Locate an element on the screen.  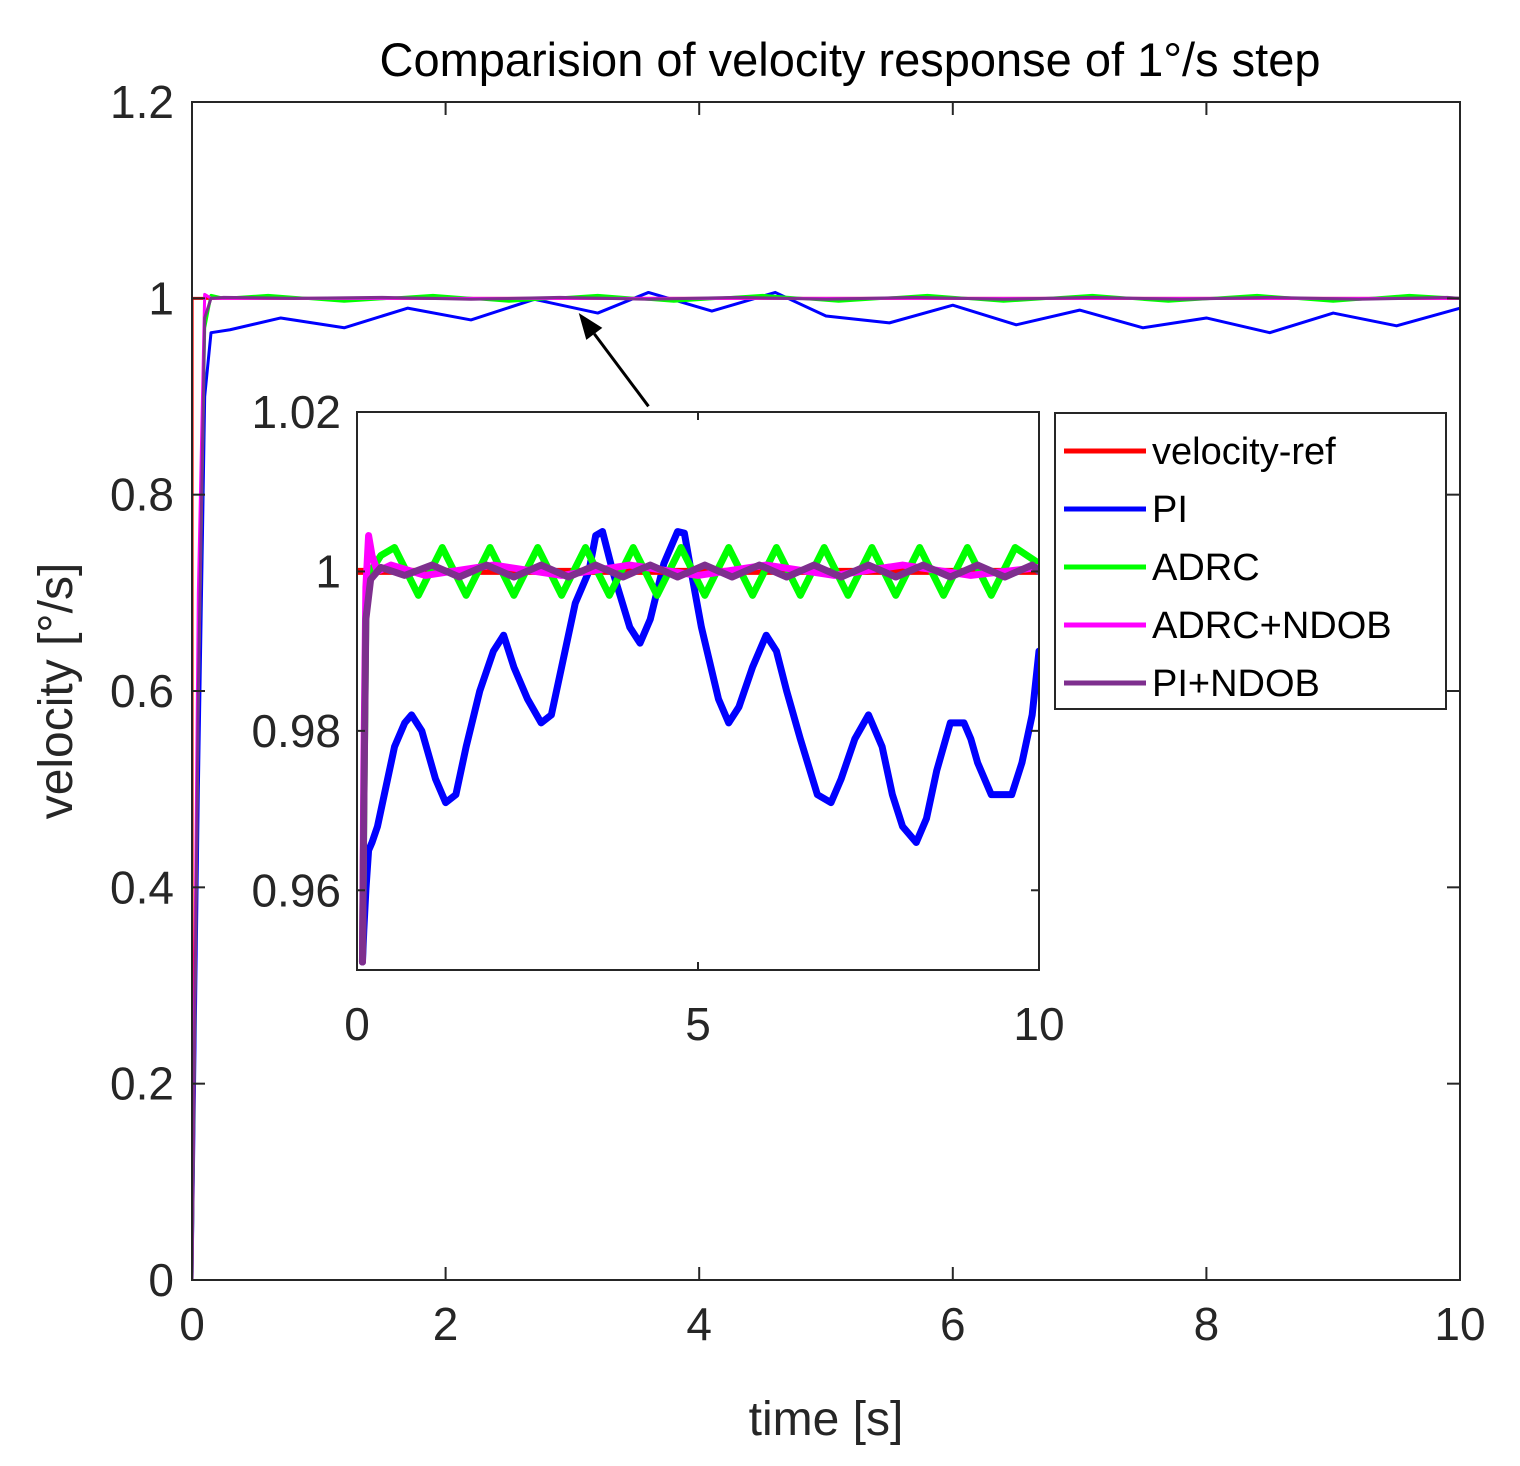
main-y-tick-label-4: 0.8 is located at coordinates (142, 495).